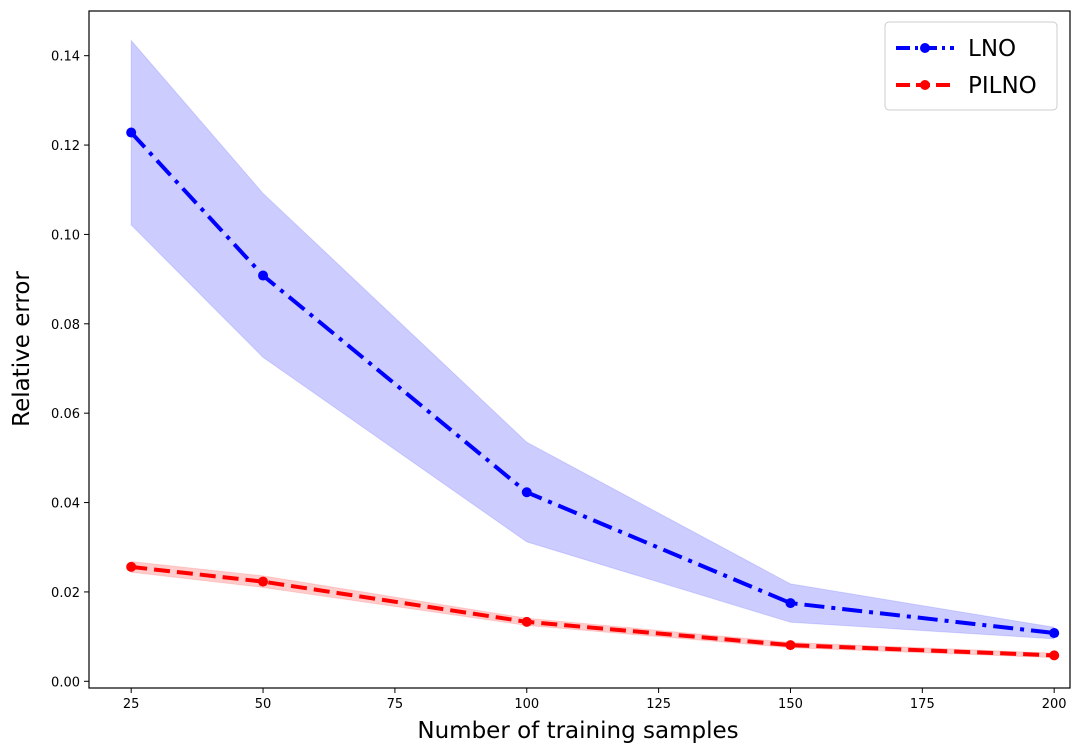  What do you see at coordinates (65, 57) in the screenshot?
I see `y-tick-label: 0.14` at bounding box center [65, 57].